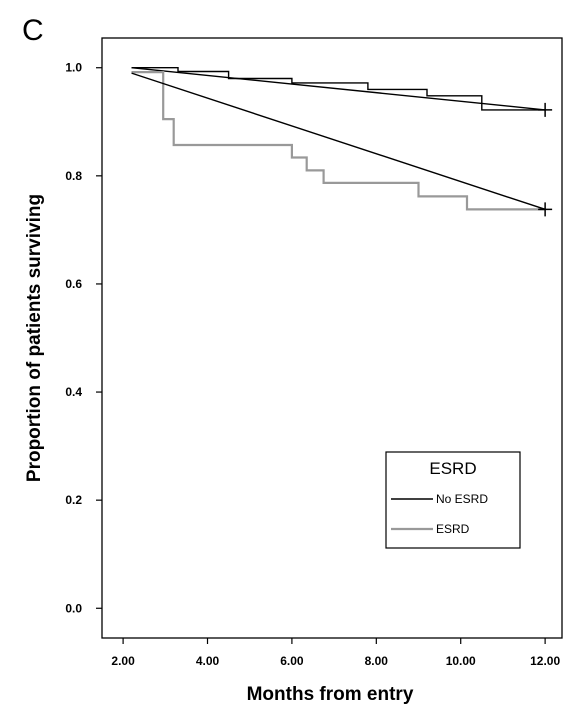 The width and height of the screenshot is (579, 710). I want to click on legend-label-esrd: ESRD, so click(453, 529).